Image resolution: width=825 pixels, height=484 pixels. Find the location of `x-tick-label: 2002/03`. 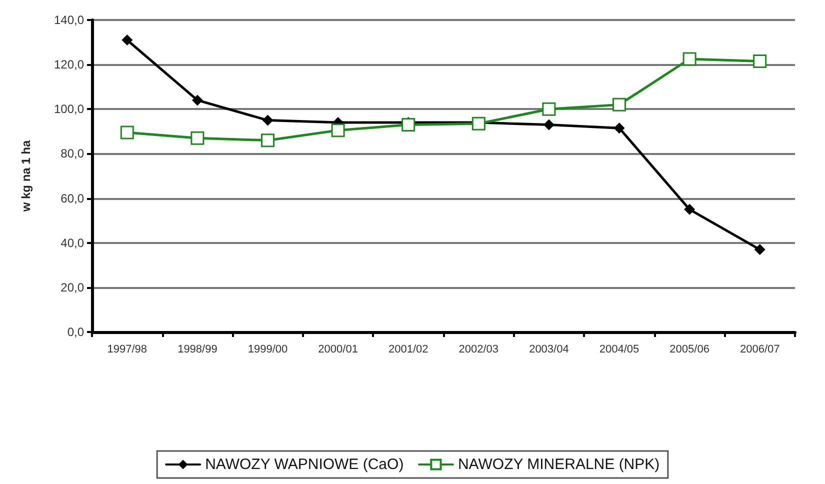

x-tick-label: 2002/03 is located at coordinates (478, 350).